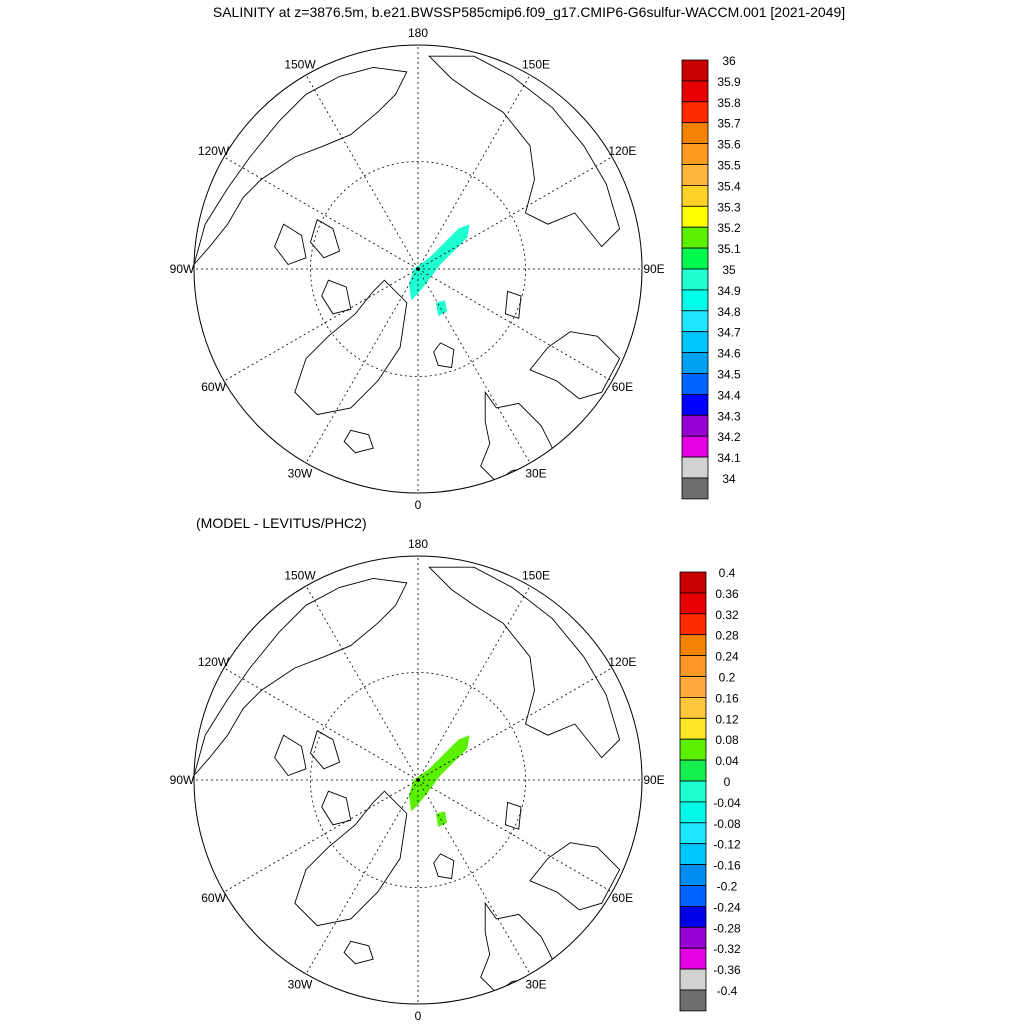 The width and height of the screenshot is (1024, 1024). What do you see at coordinates (536, 65) in the screenshot?
I see `longitude-label: 150E` at bounding box center [536, 65].